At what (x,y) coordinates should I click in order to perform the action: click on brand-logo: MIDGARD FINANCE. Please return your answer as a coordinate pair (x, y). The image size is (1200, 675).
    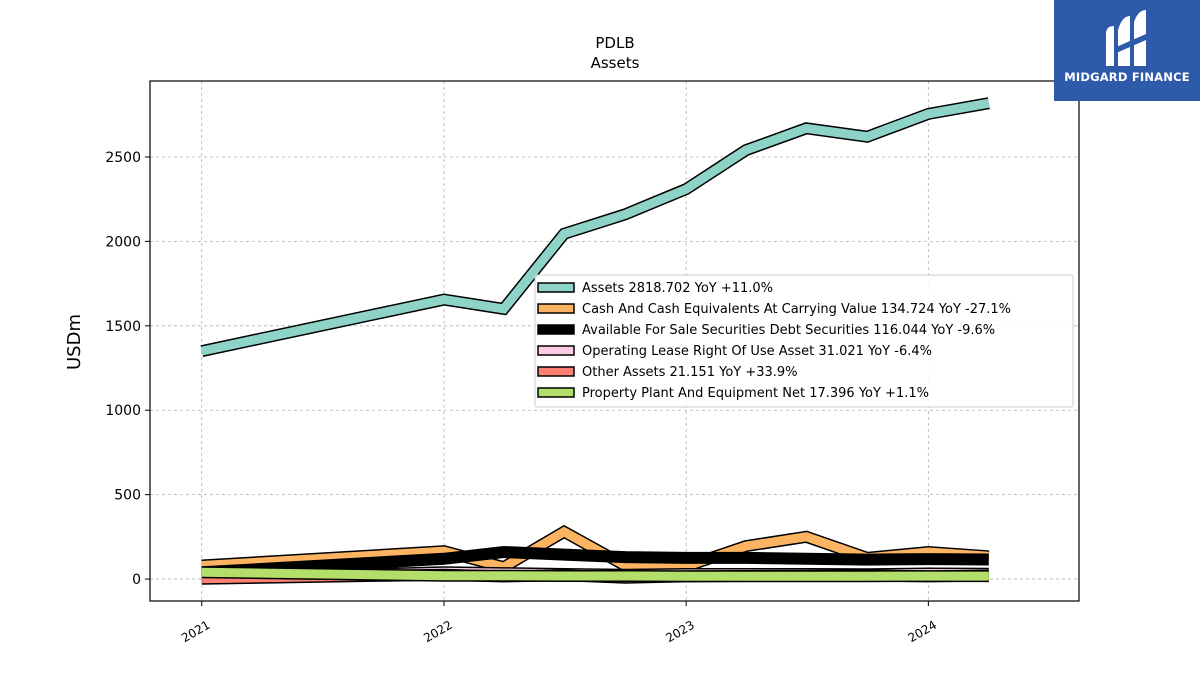
    Looking at the image, I should click on (1127, 50).